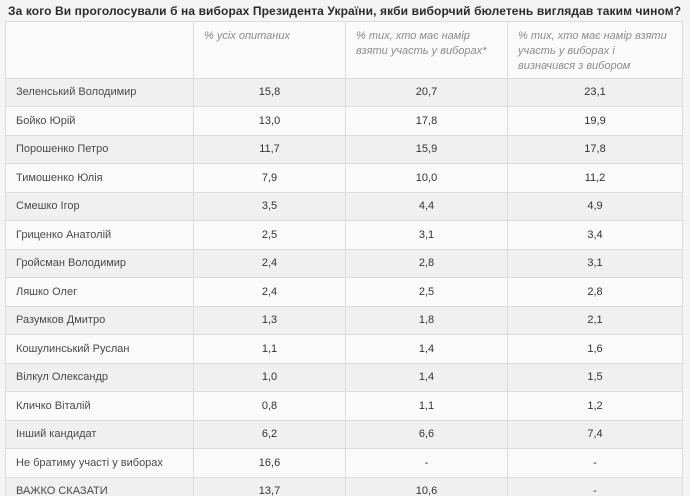 This screenshot has width=690, height=496. I want to click on table-row: Вілкул Олександр 1,0 1,4 1,5, so click(344, 377).